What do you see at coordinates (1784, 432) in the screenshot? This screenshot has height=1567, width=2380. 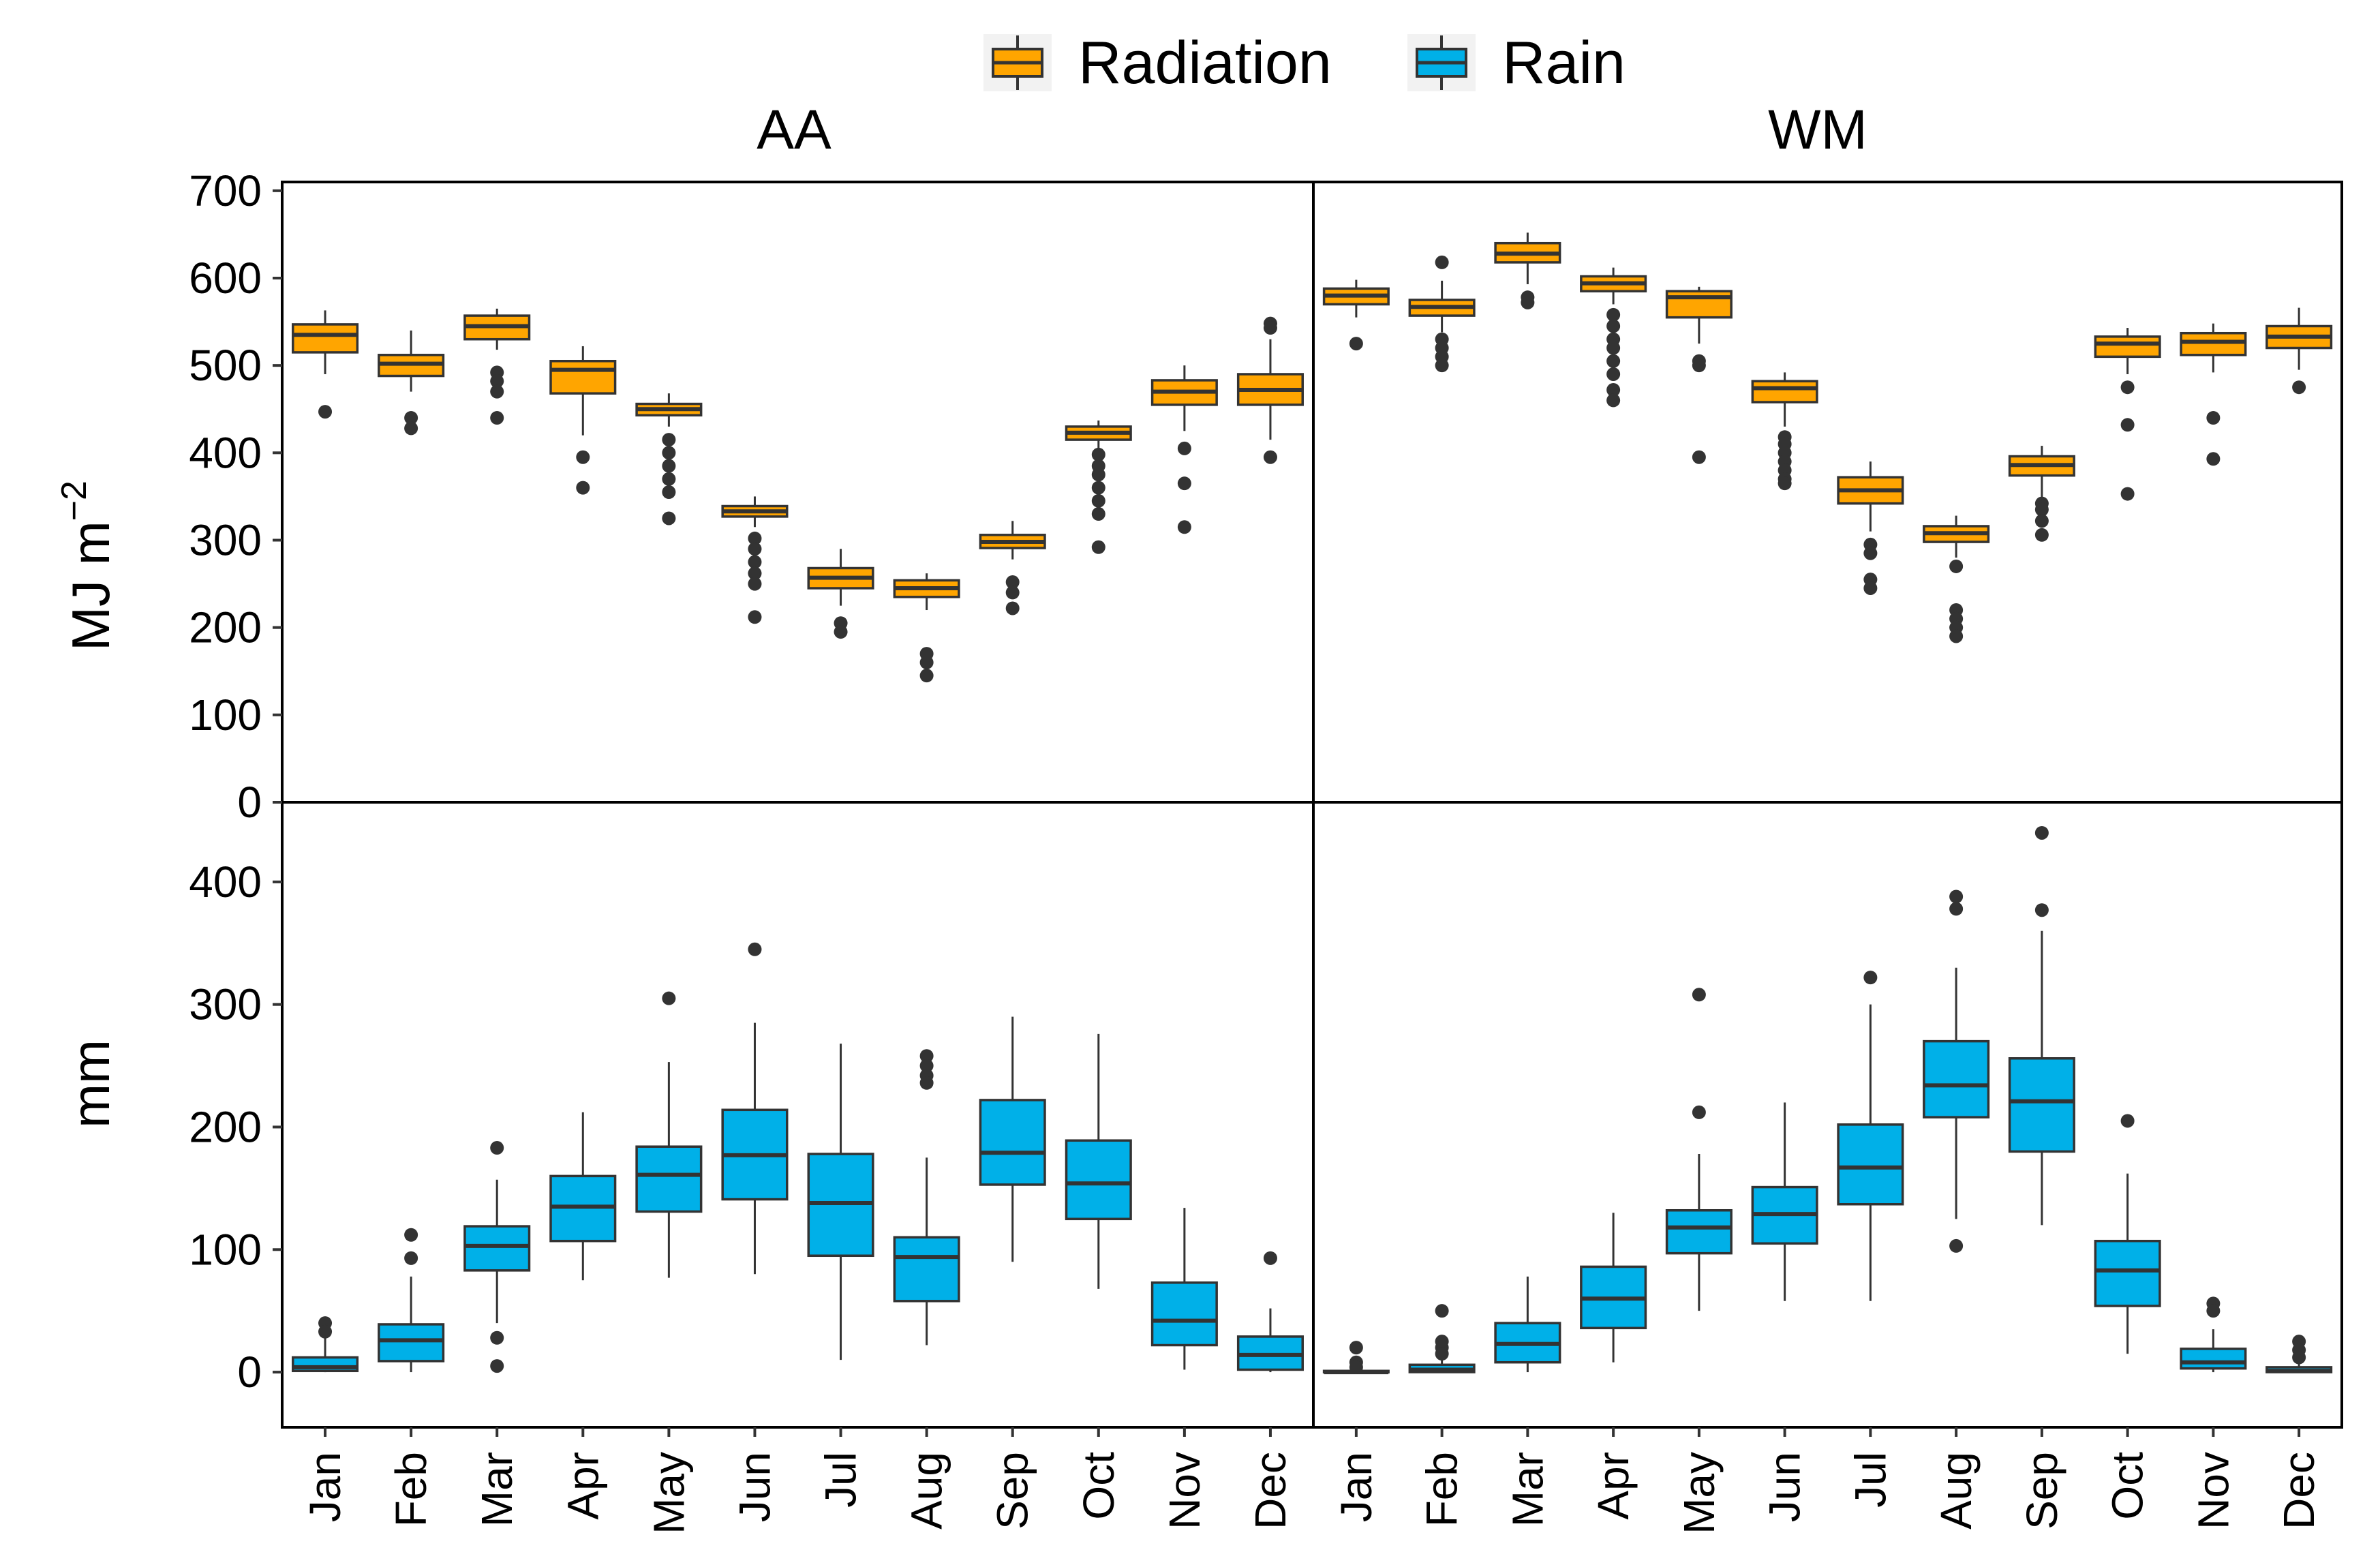 I see `radiation-box-wm-jun` at bounding box center [1784, 432].